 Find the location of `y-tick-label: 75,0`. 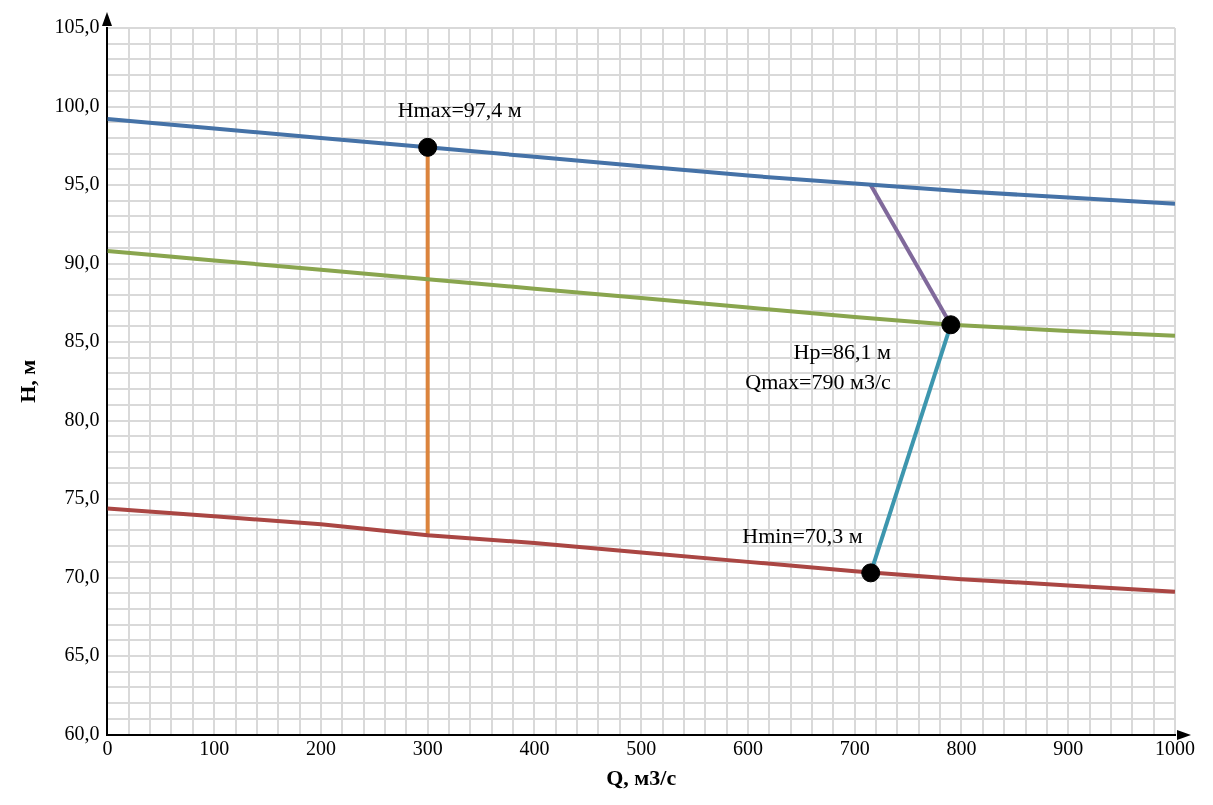

y-tick-label: 75,0 is located at coordinates (82, 497).